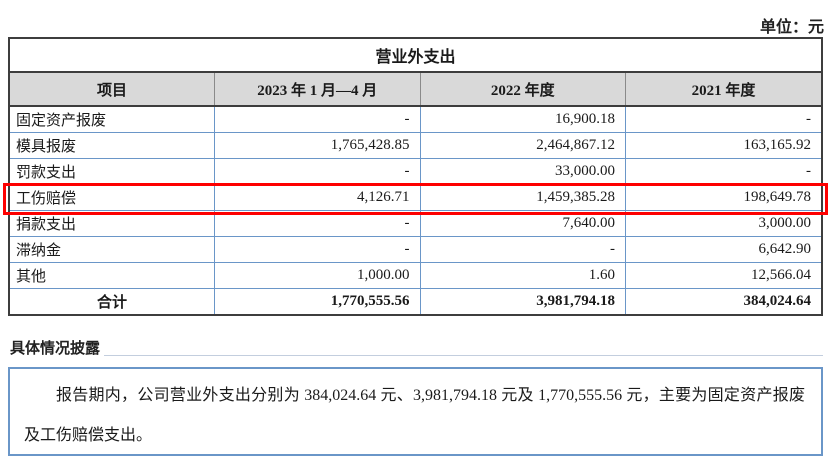  I want to click on row-label: 工伤赔偿, so click(111, 197).